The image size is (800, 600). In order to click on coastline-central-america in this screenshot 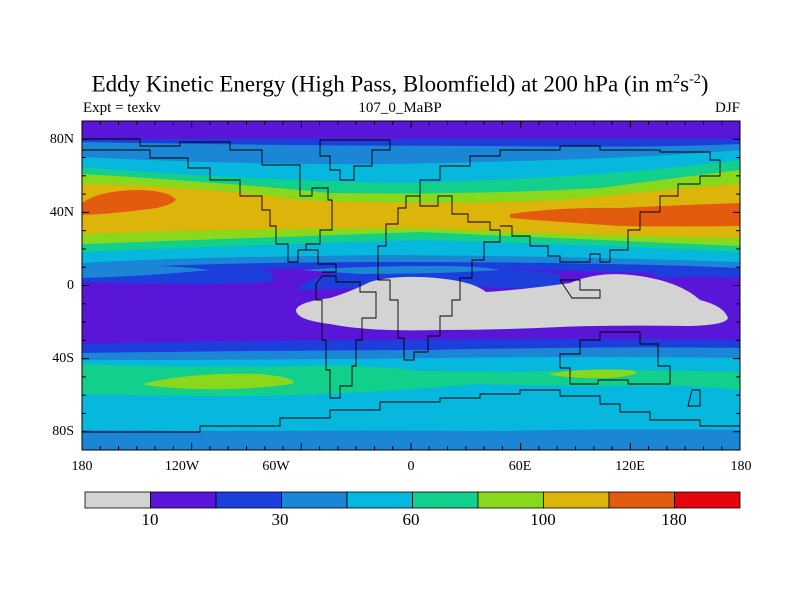, I will do `click(321, 261)`.